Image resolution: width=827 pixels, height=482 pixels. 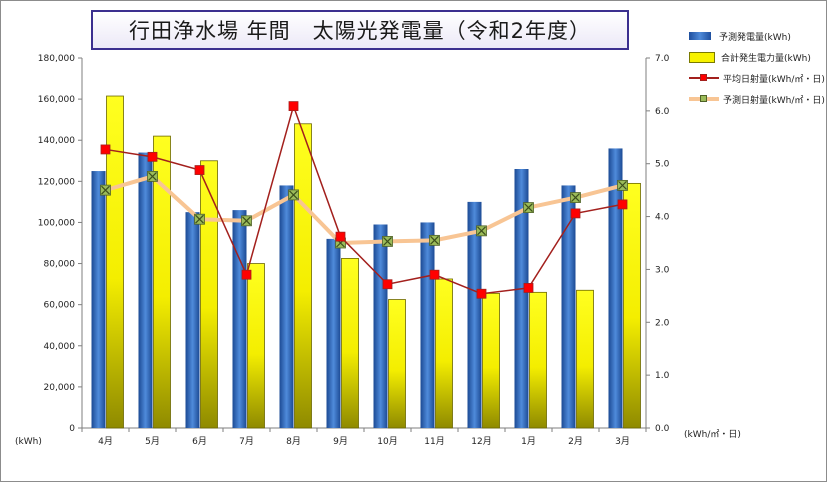 What do you see at coordinates (702, 57) in the screenshot?
I see `legend-swatch-actual-output` at bounding box center [702, 57].